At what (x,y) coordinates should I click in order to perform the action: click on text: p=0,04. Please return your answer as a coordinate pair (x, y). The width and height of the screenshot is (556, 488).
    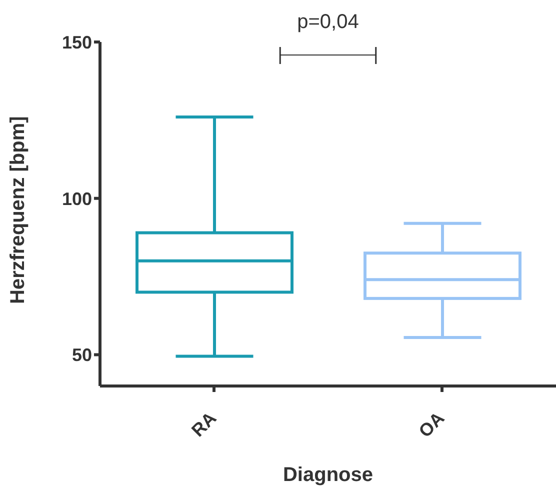
    Looking at the image, I should click on (328, 22).